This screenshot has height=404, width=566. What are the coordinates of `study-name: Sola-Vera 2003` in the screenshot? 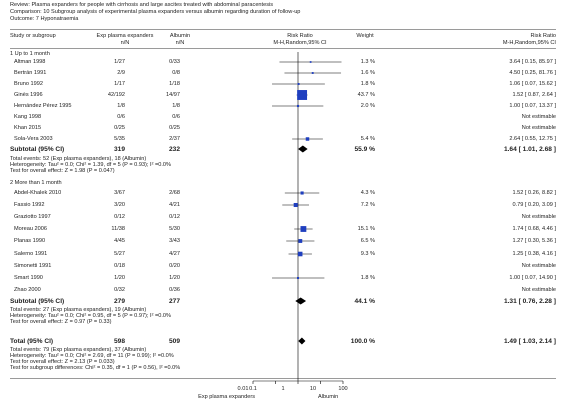 It's located at (33, 139).